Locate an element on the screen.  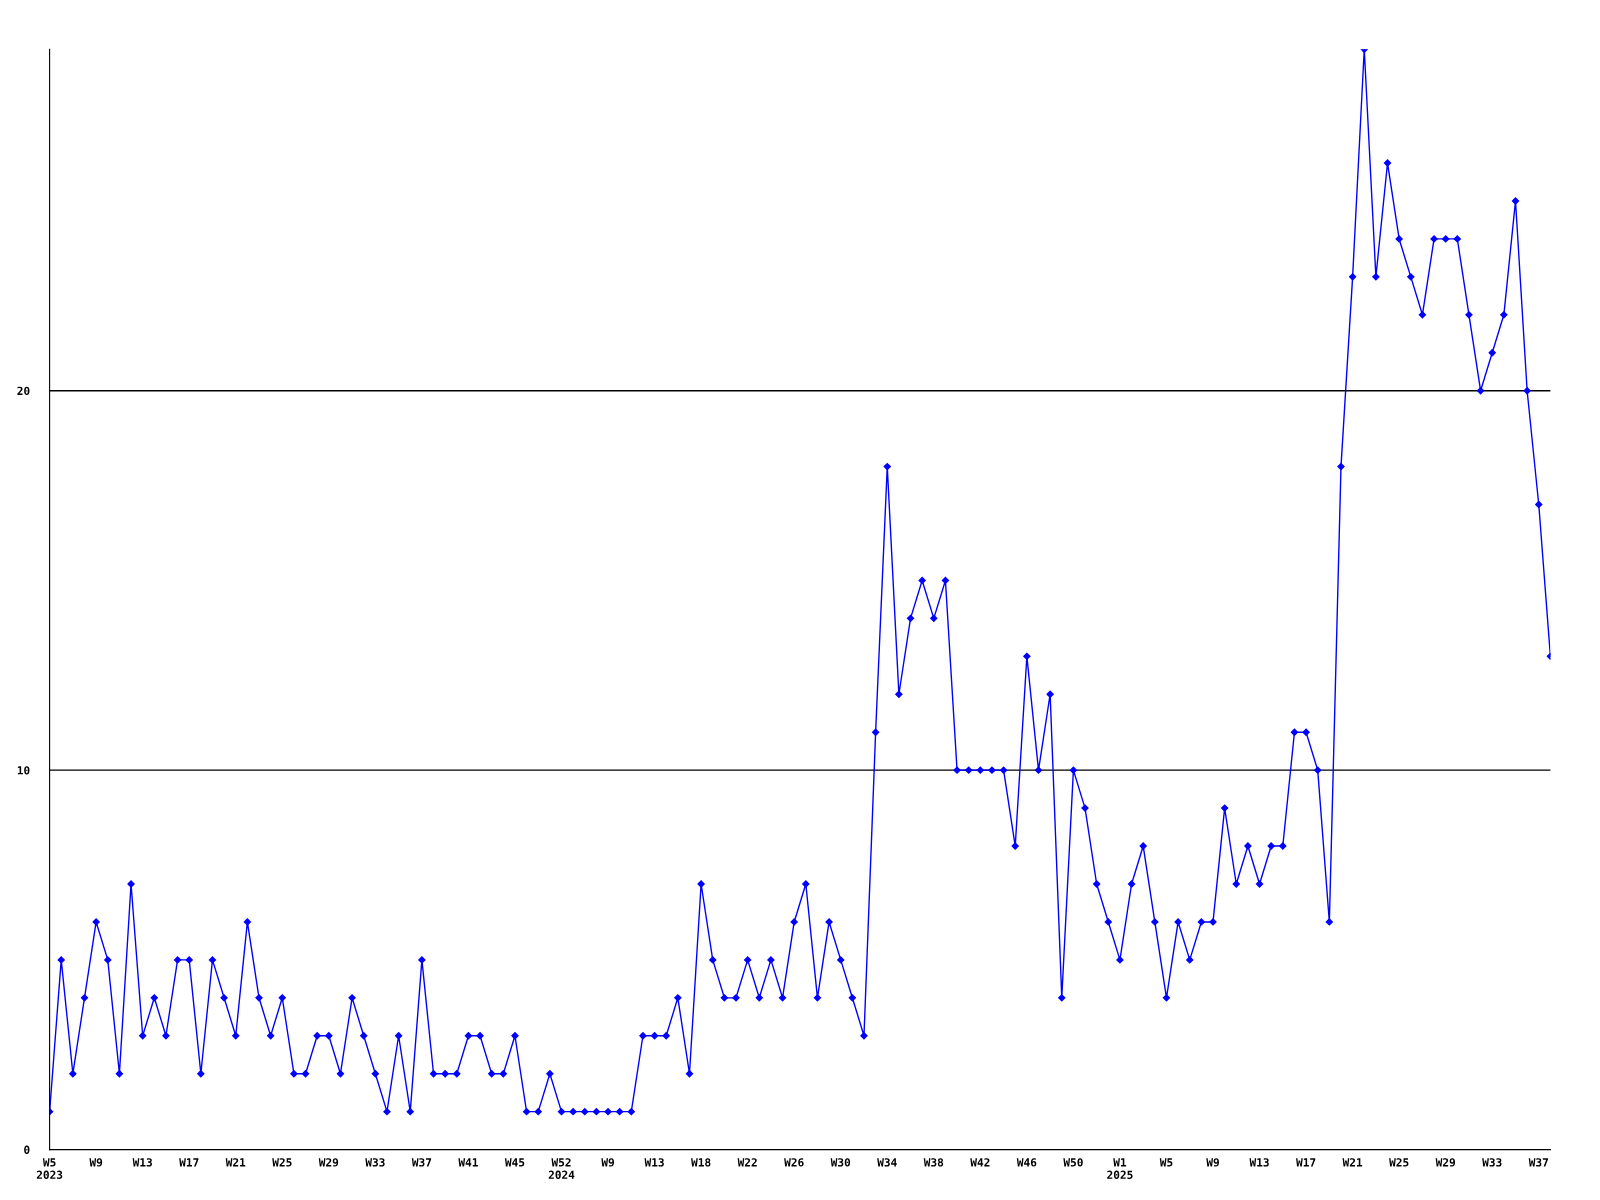
y-tick-label: 10 is located at coordinates (23, 770).